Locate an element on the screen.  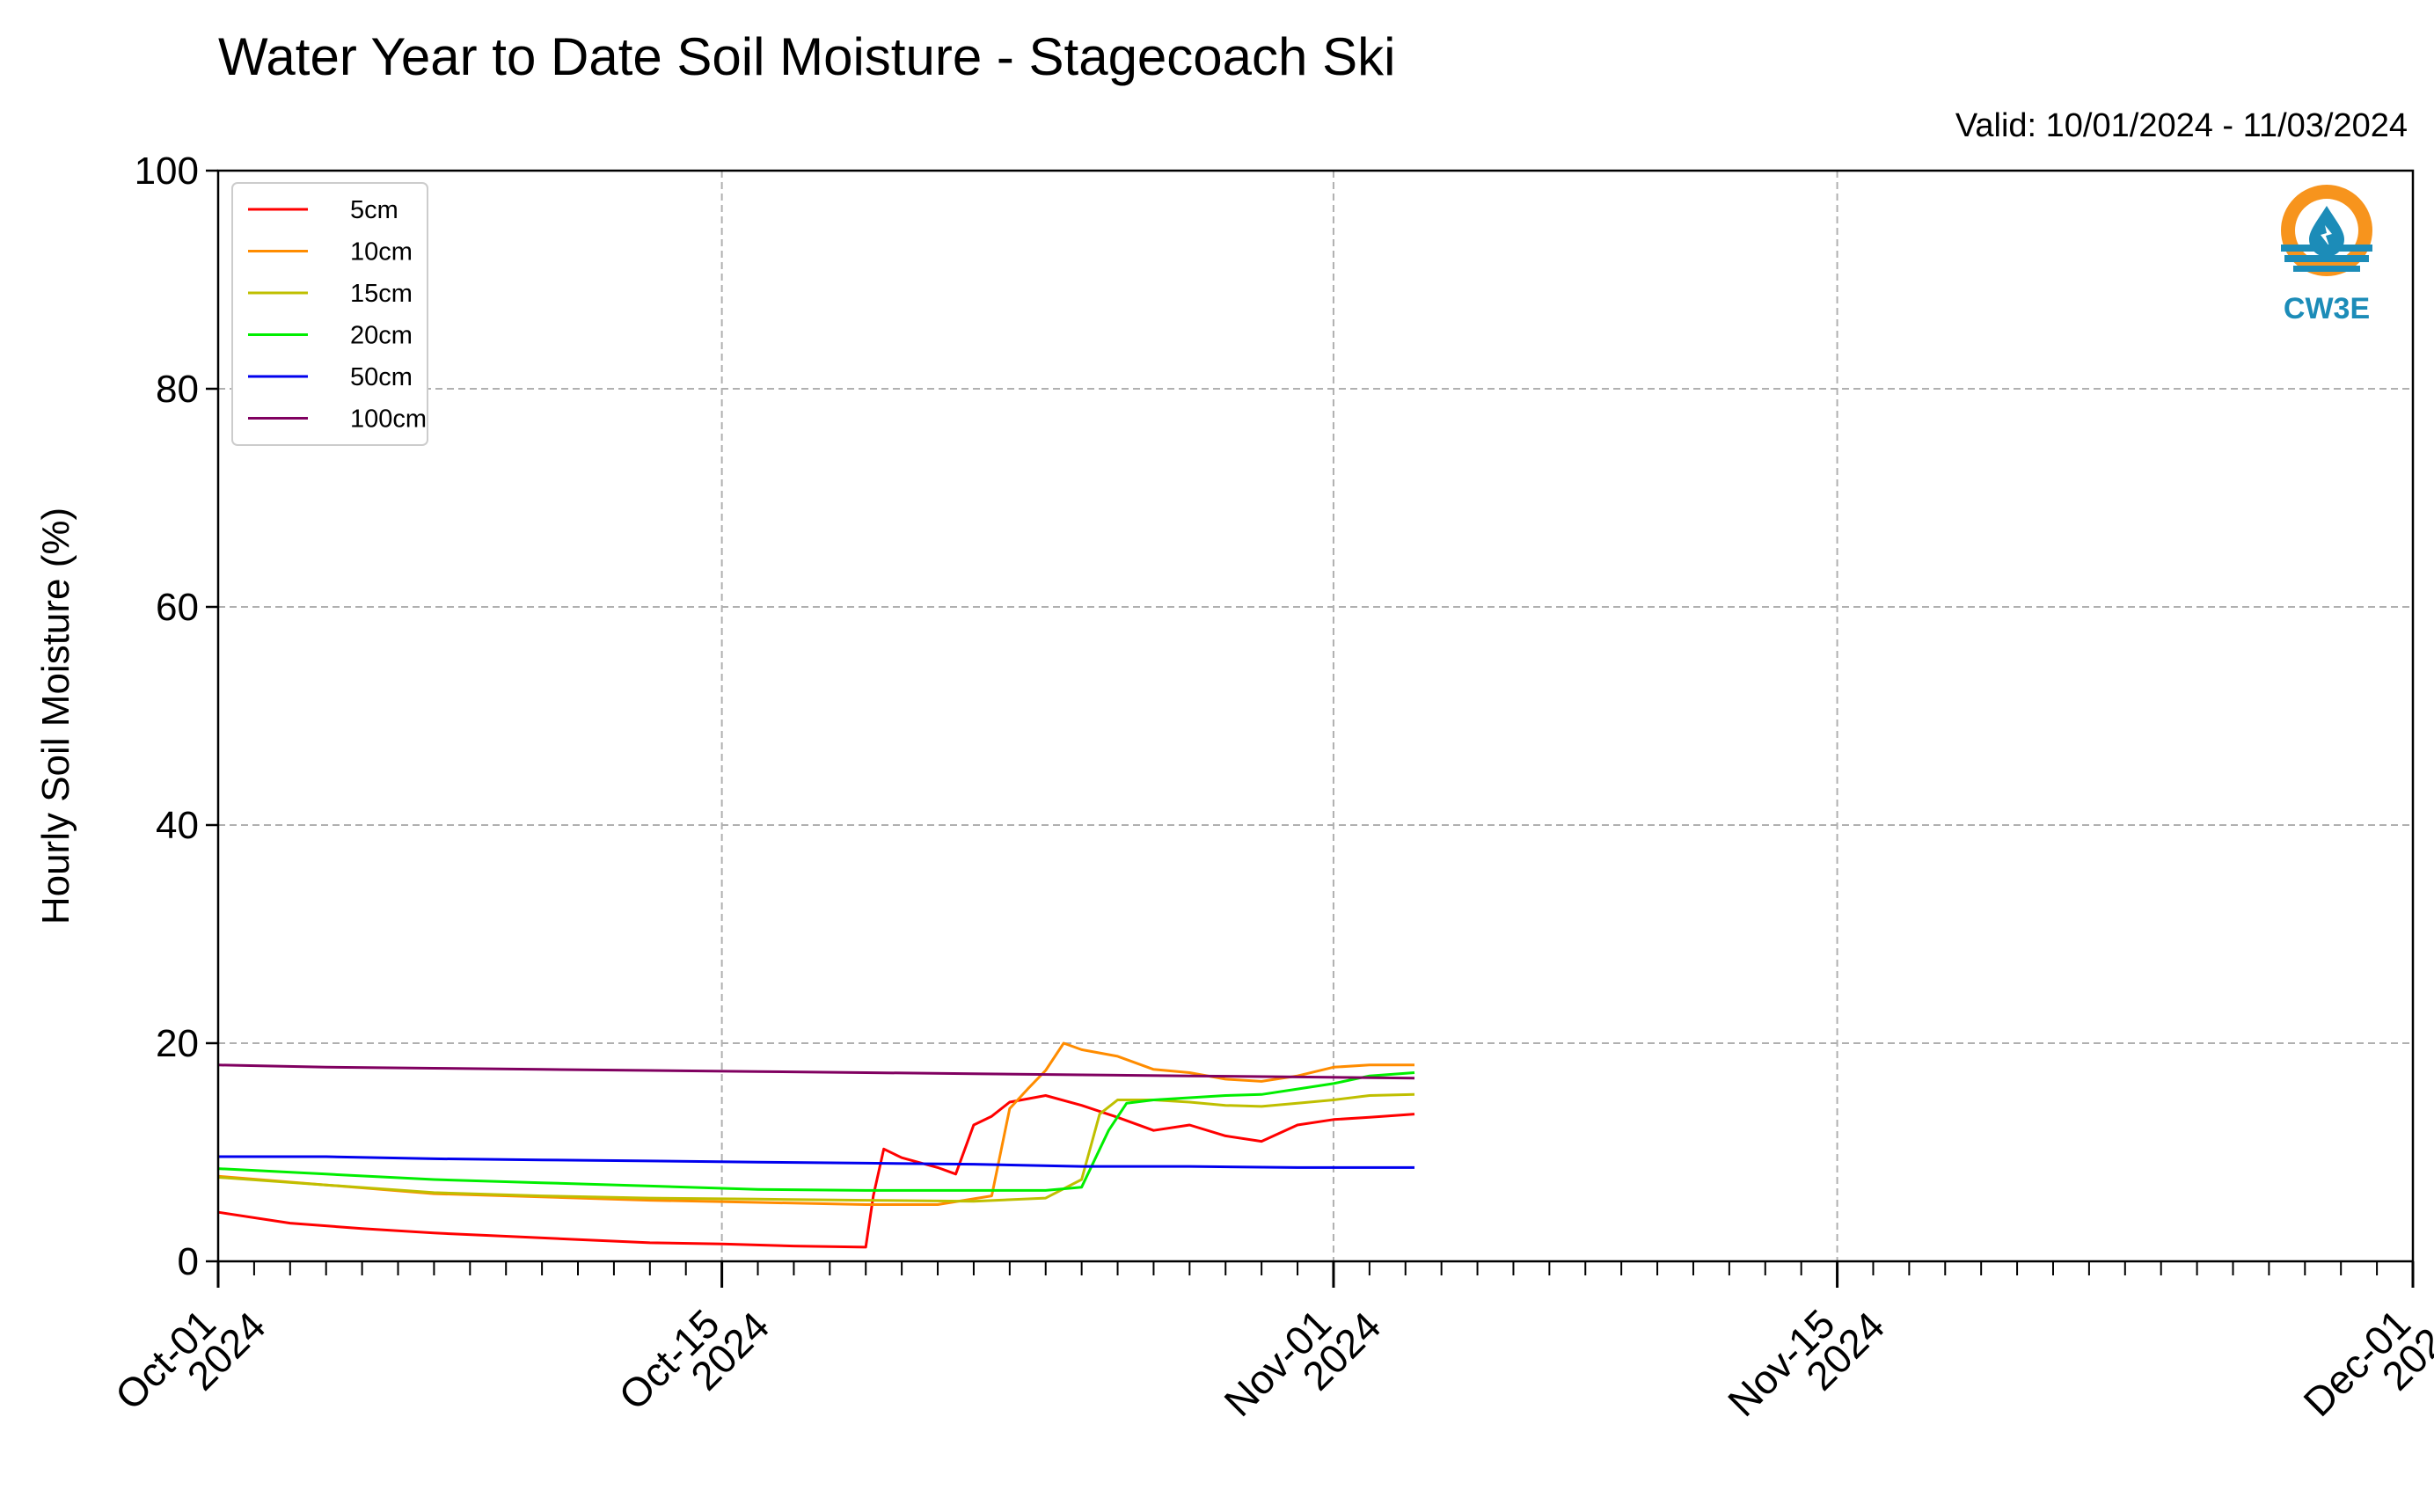
series-line-10cm is located at coordinates (815, 1123).